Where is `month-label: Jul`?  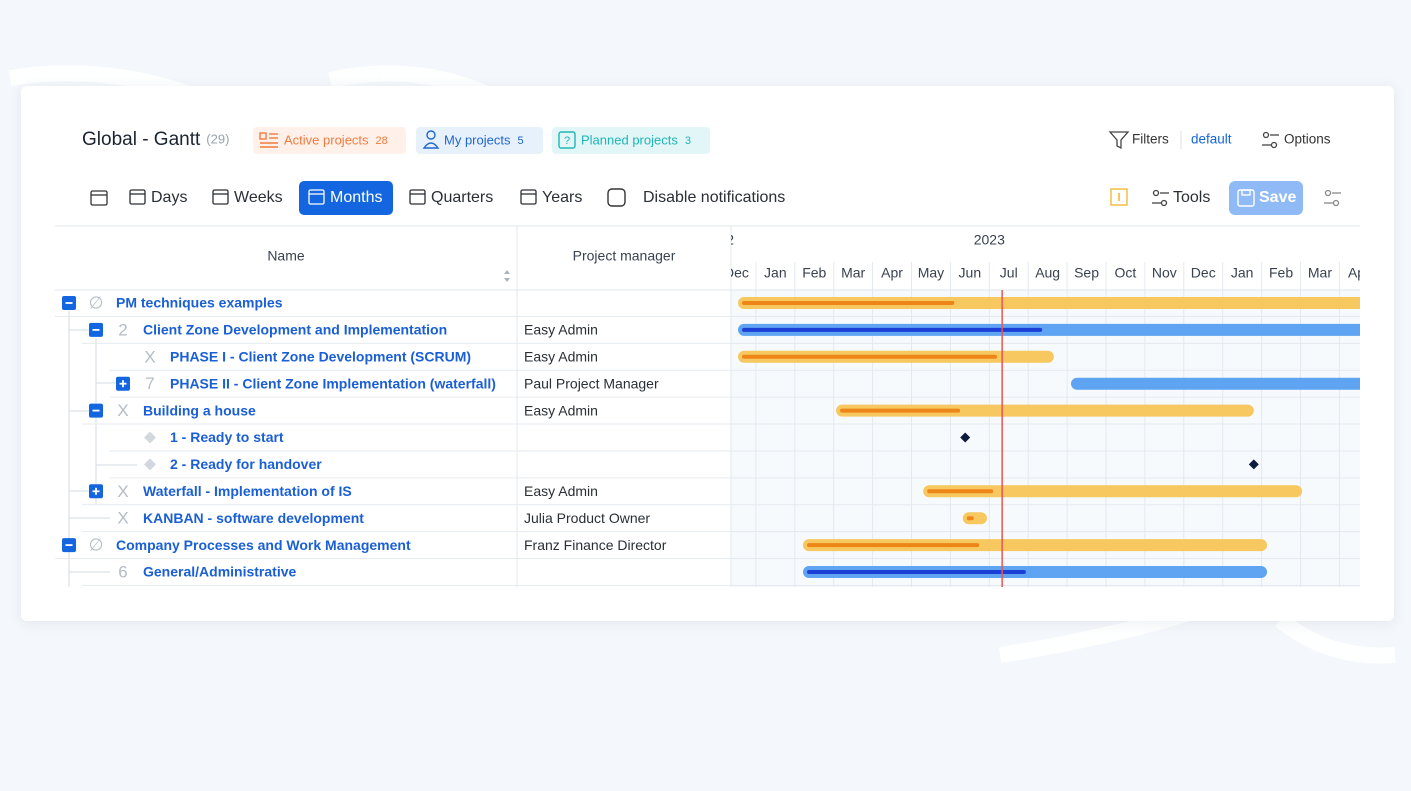 month-label: Jul is located at coordinates (1009, 273).